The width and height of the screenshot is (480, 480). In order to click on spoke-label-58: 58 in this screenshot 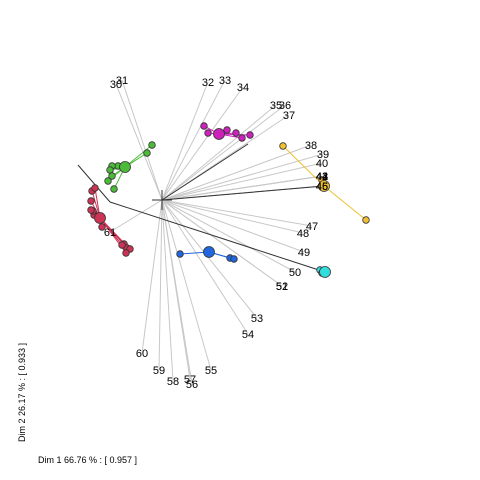, I will do `click(173, 382)`.